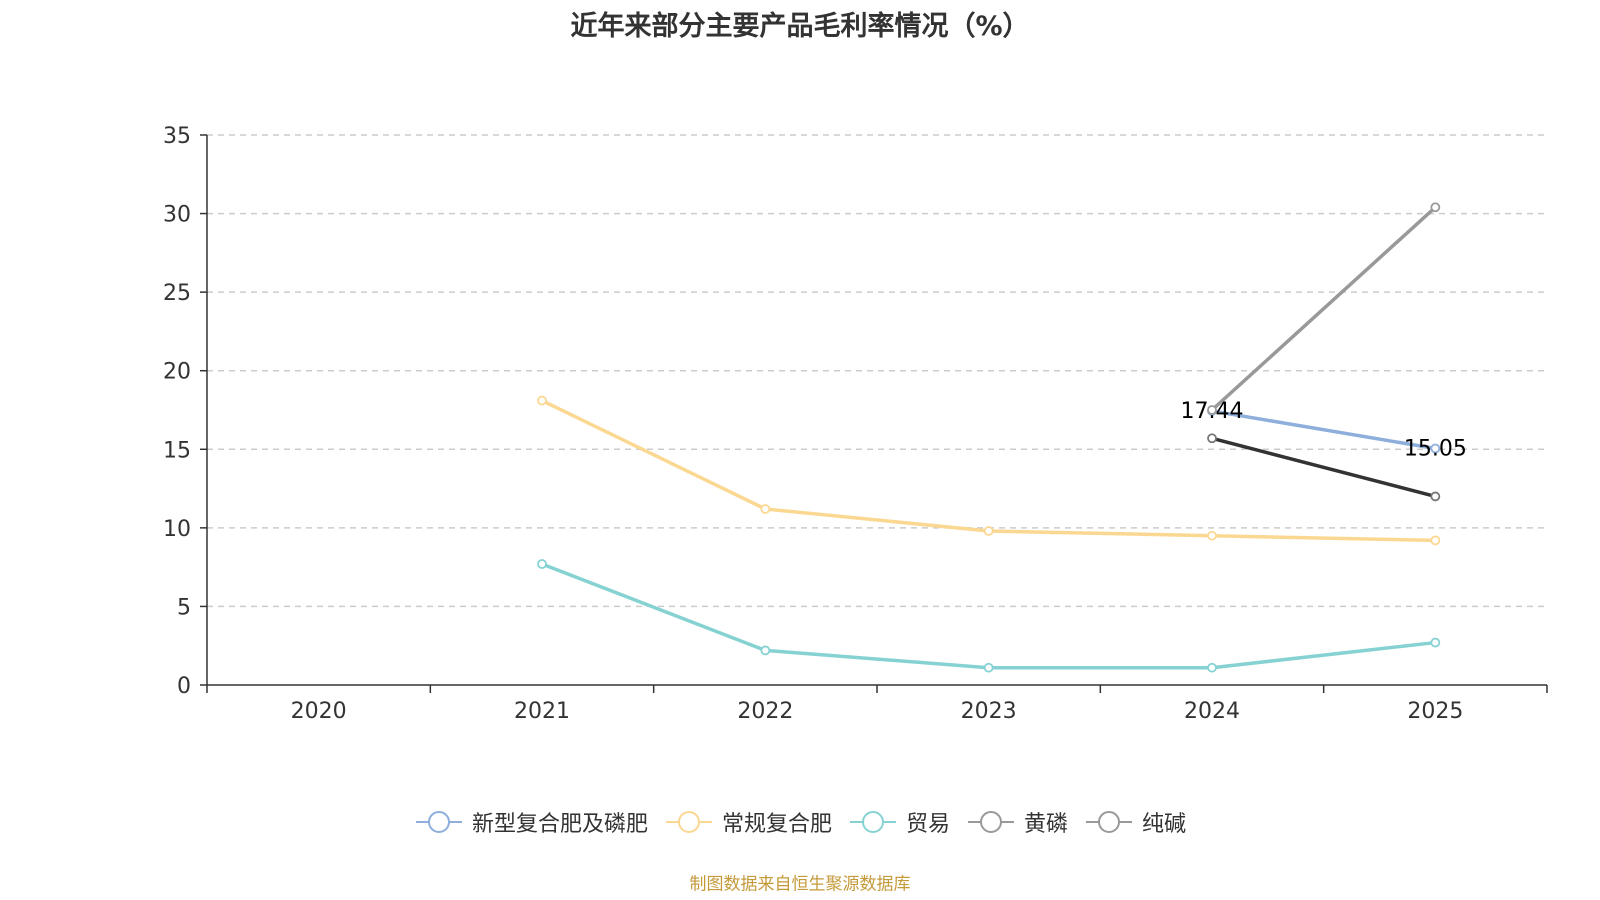 The height and width of the screenshot is (900, 1600). I want to click on legend-label: 贸易, so click(927, 824).